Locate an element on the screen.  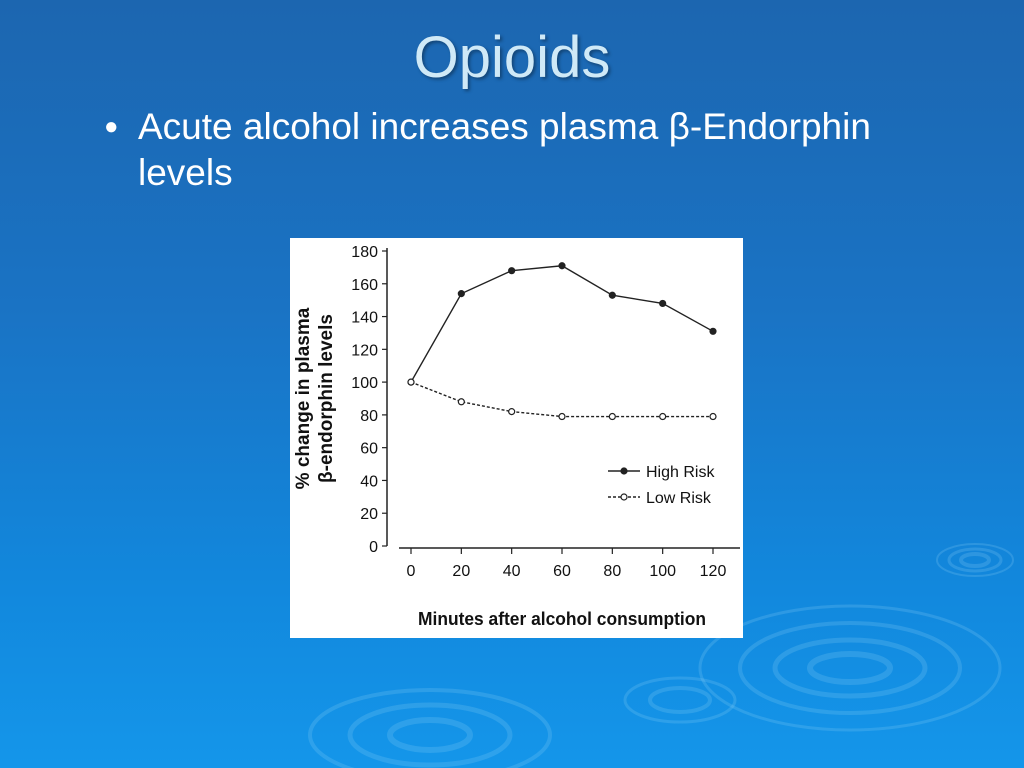
x-tick-label: 40 is located at coordinates (512, 571).